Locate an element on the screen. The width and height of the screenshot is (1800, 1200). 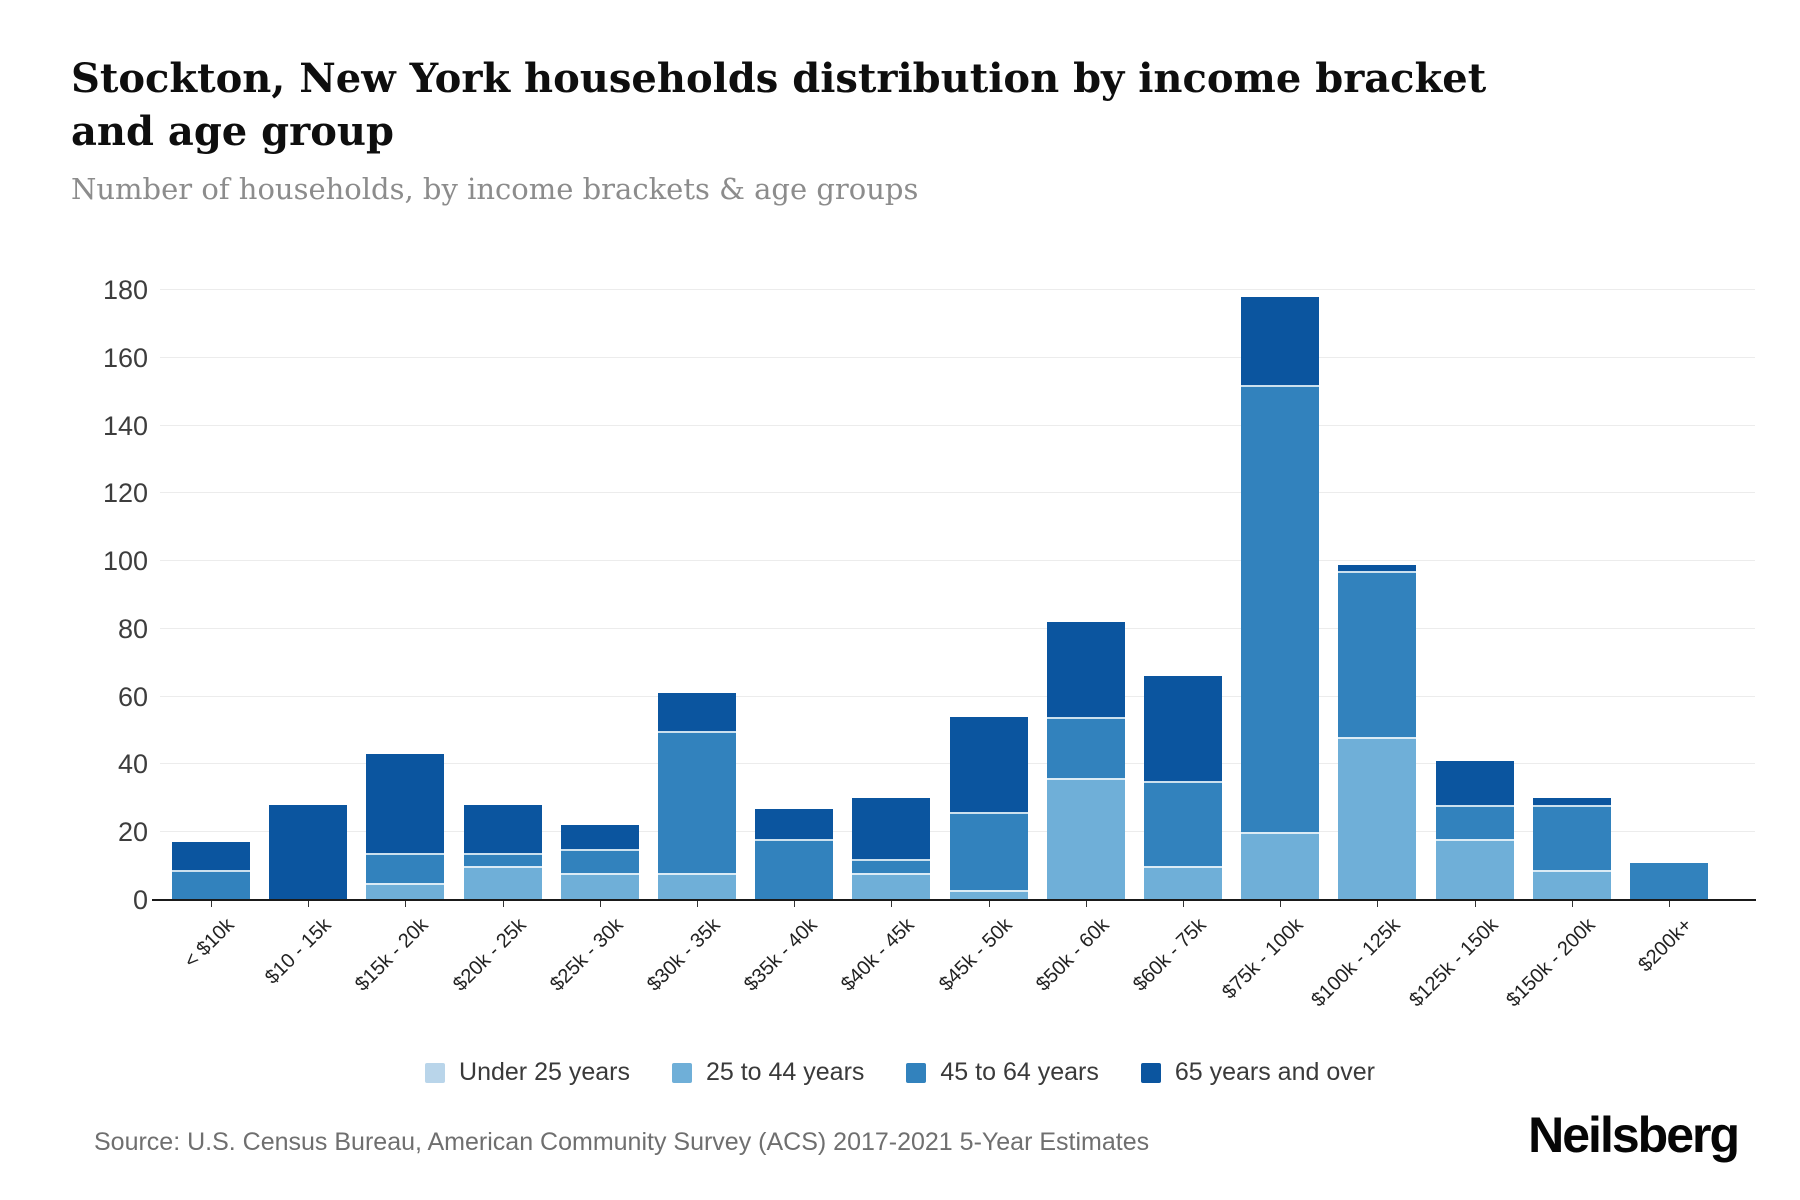
bar-$40k - 45k is located at coordinates (891, 849).